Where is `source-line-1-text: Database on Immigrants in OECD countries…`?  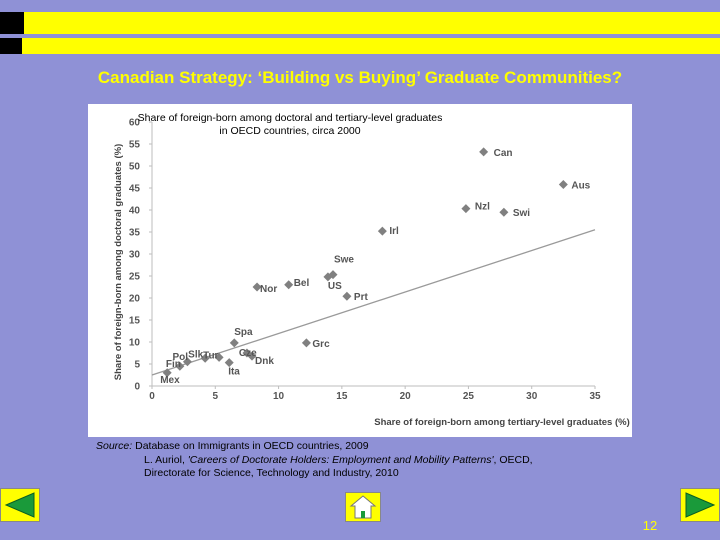 source-line-1-text: Database on Immigrants in OECD countries… is located at coordinates (252, 446).